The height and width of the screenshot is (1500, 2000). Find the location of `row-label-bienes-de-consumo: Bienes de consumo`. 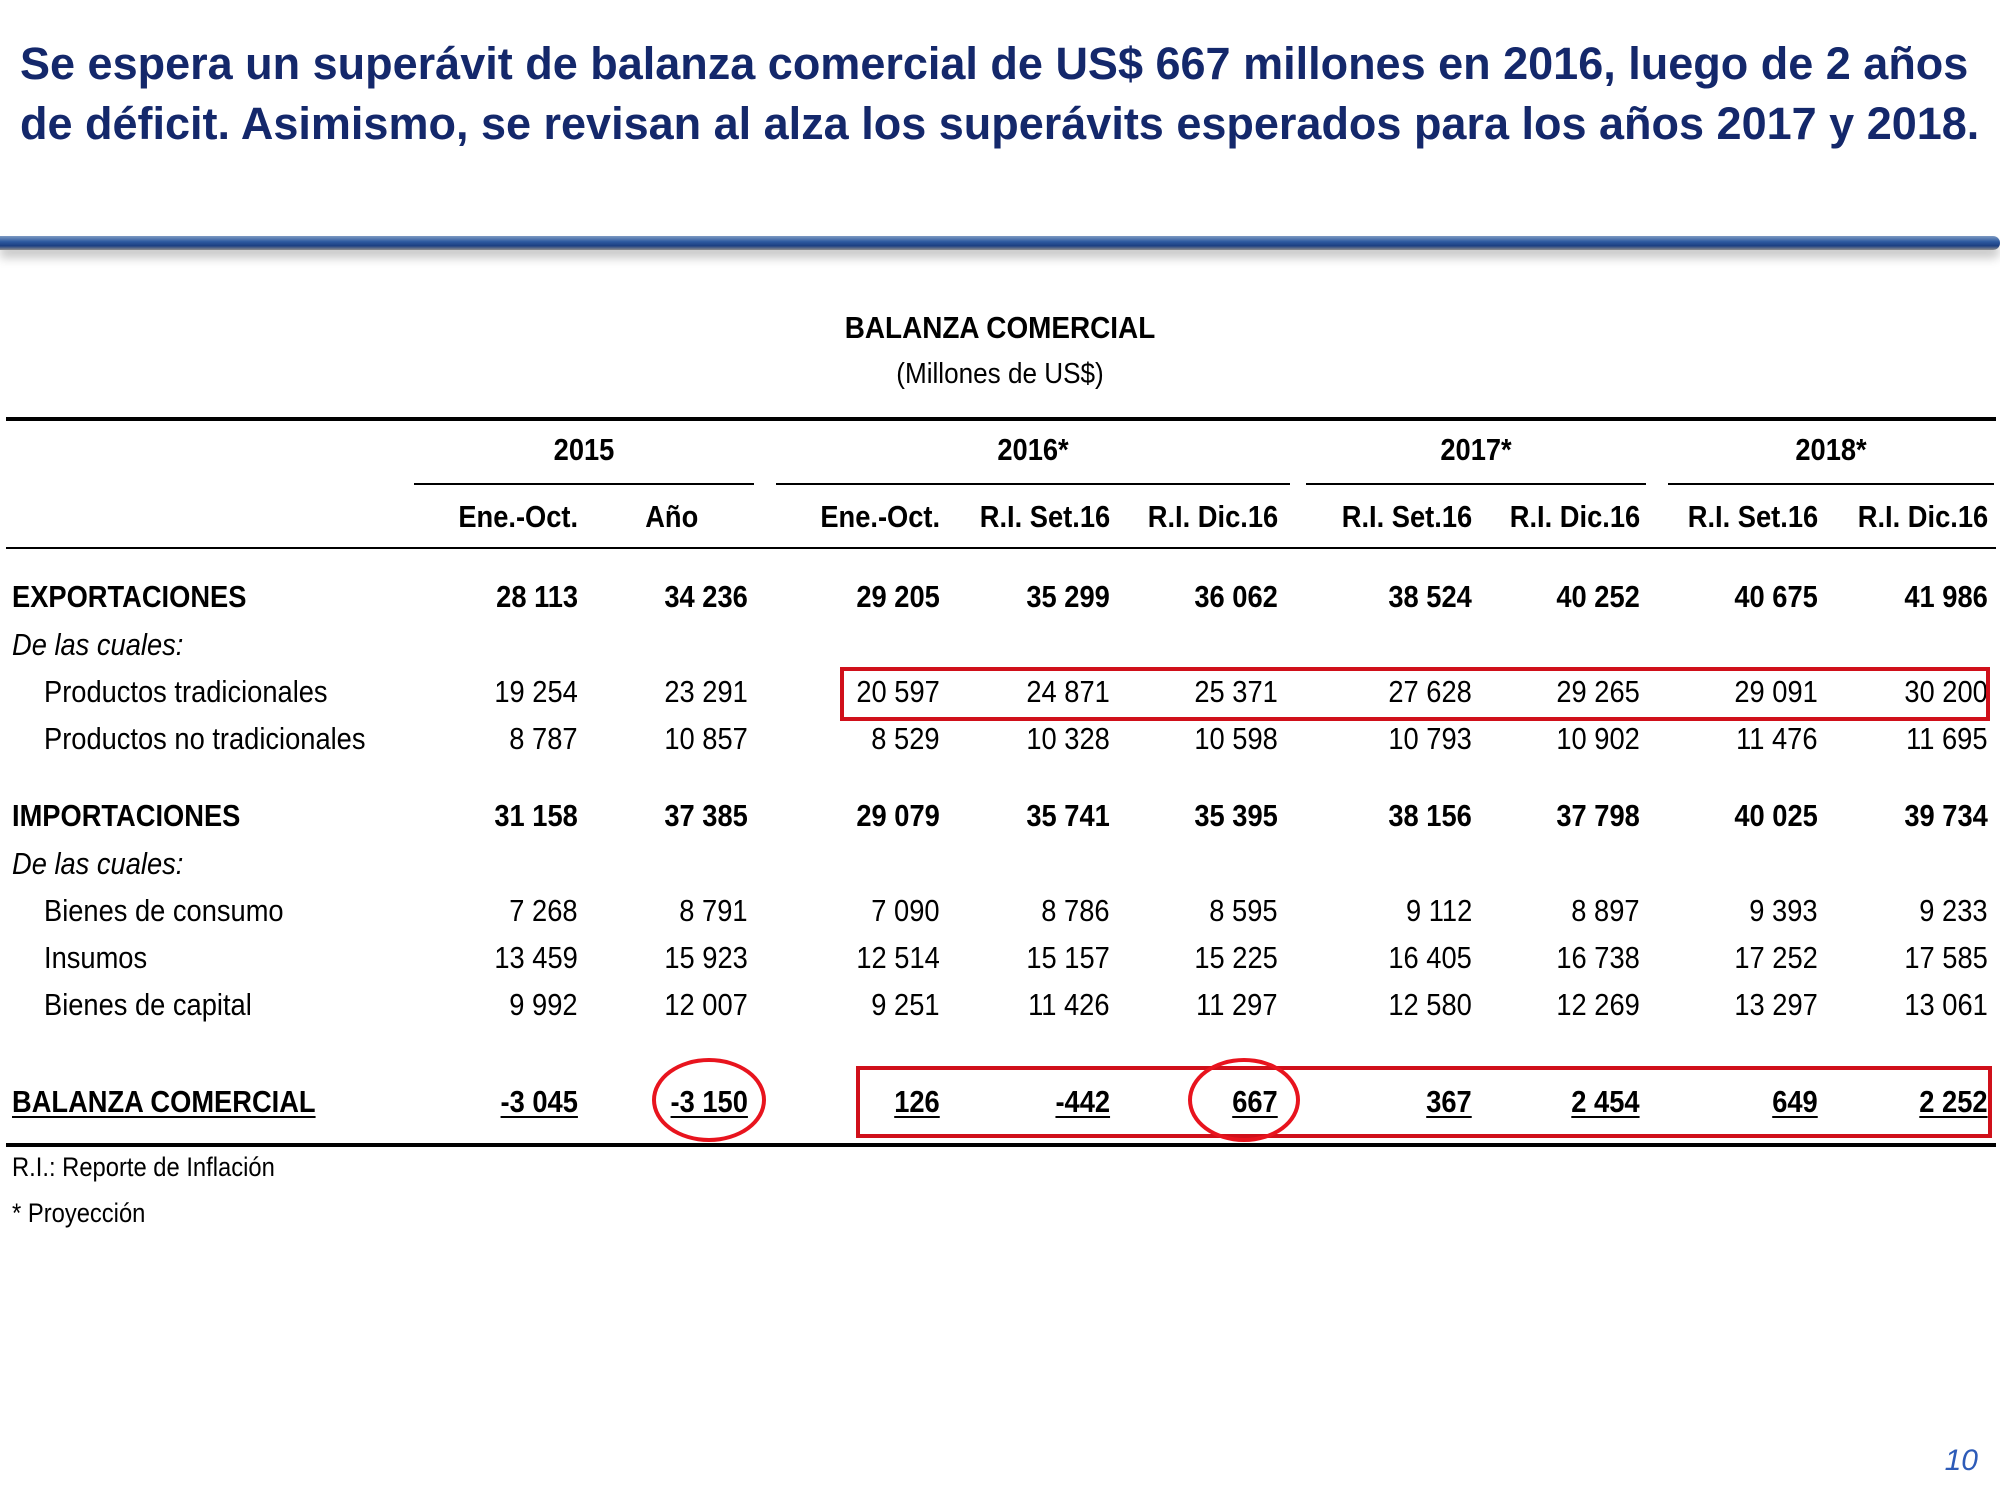

row-label-bienes-de-consumo: Bienes de consumo is located at coordinates (164, 910).